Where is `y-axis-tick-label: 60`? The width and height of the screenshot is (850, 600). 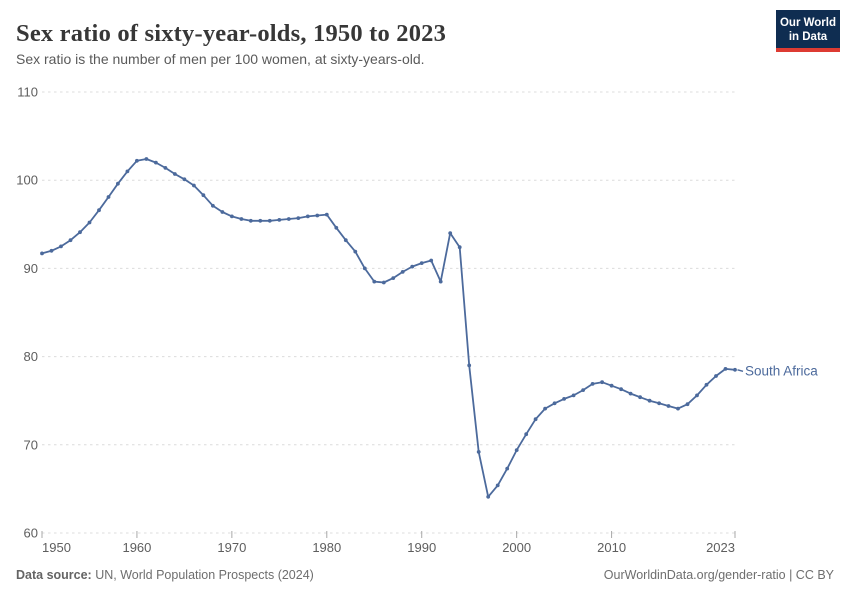
y-axis-tick-label: 60 is located at coordinates (31, 533).